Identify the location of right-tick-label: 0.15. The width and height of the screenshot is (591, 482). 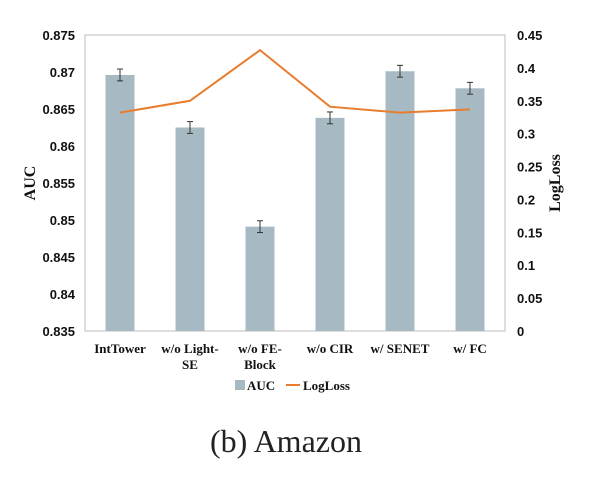
(529, 232).